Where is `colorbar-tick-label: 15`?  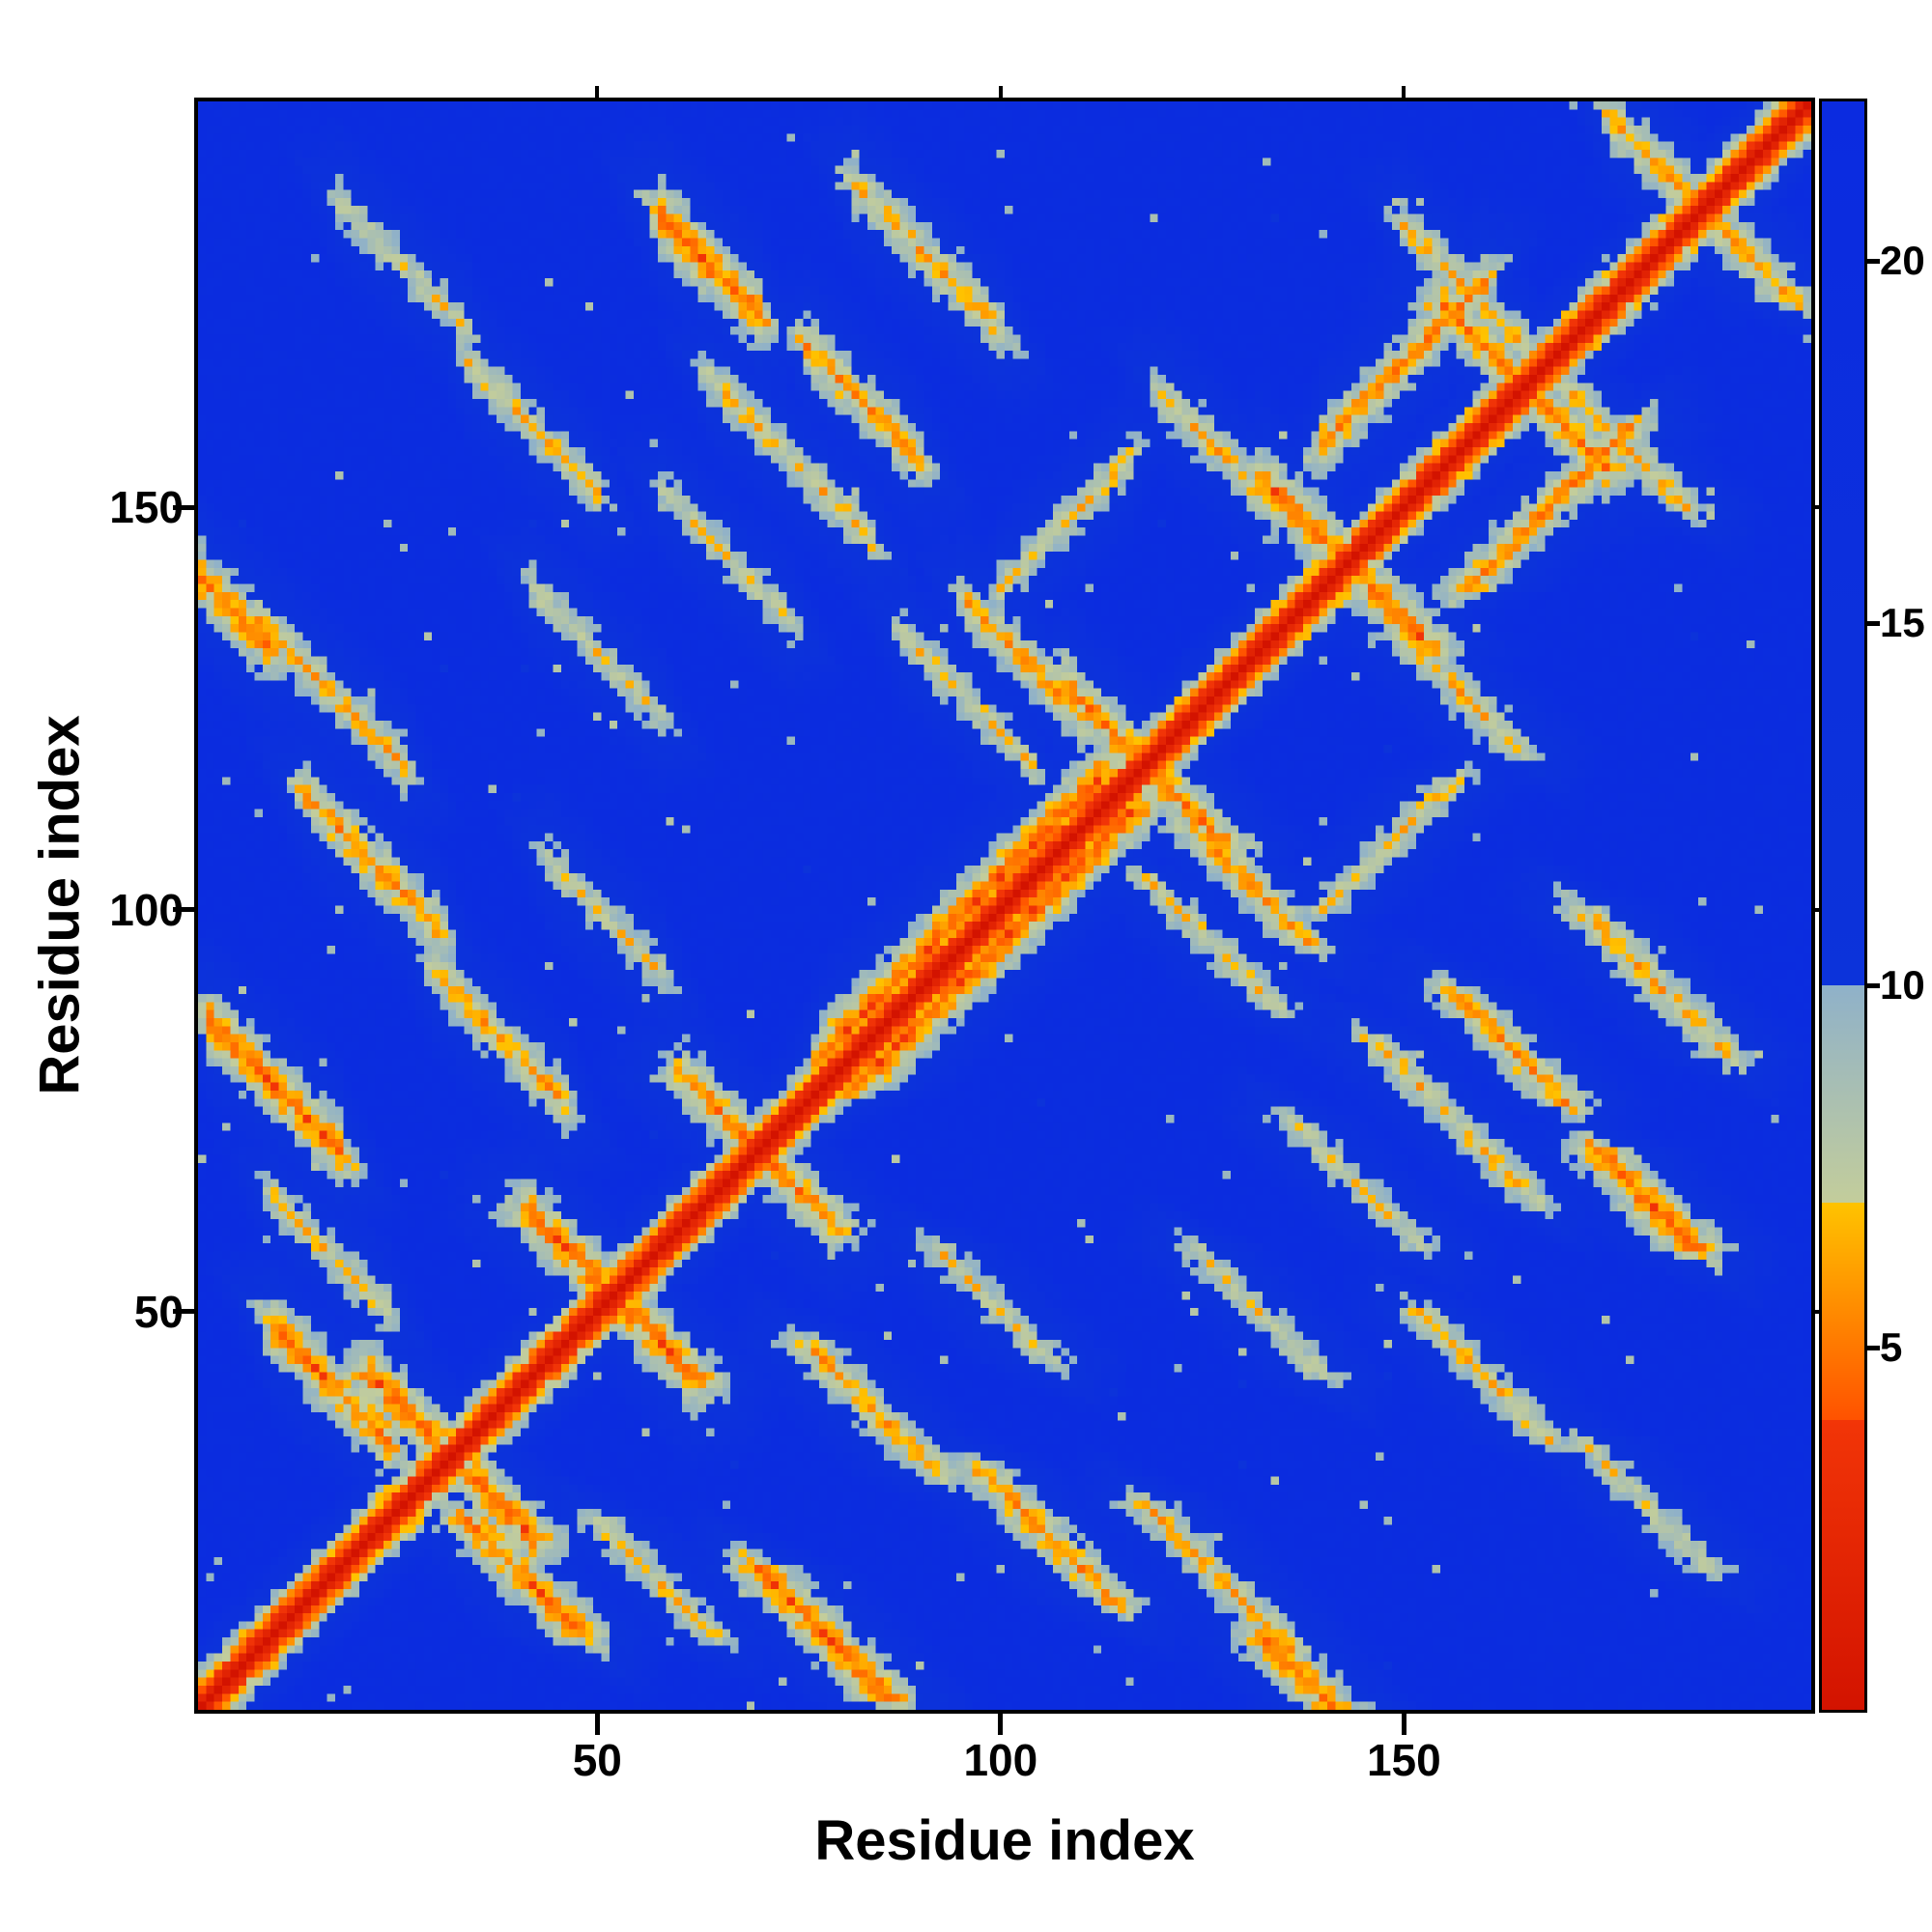 colorbar-tick-label: 15 is located at coordinates (1902, 622).